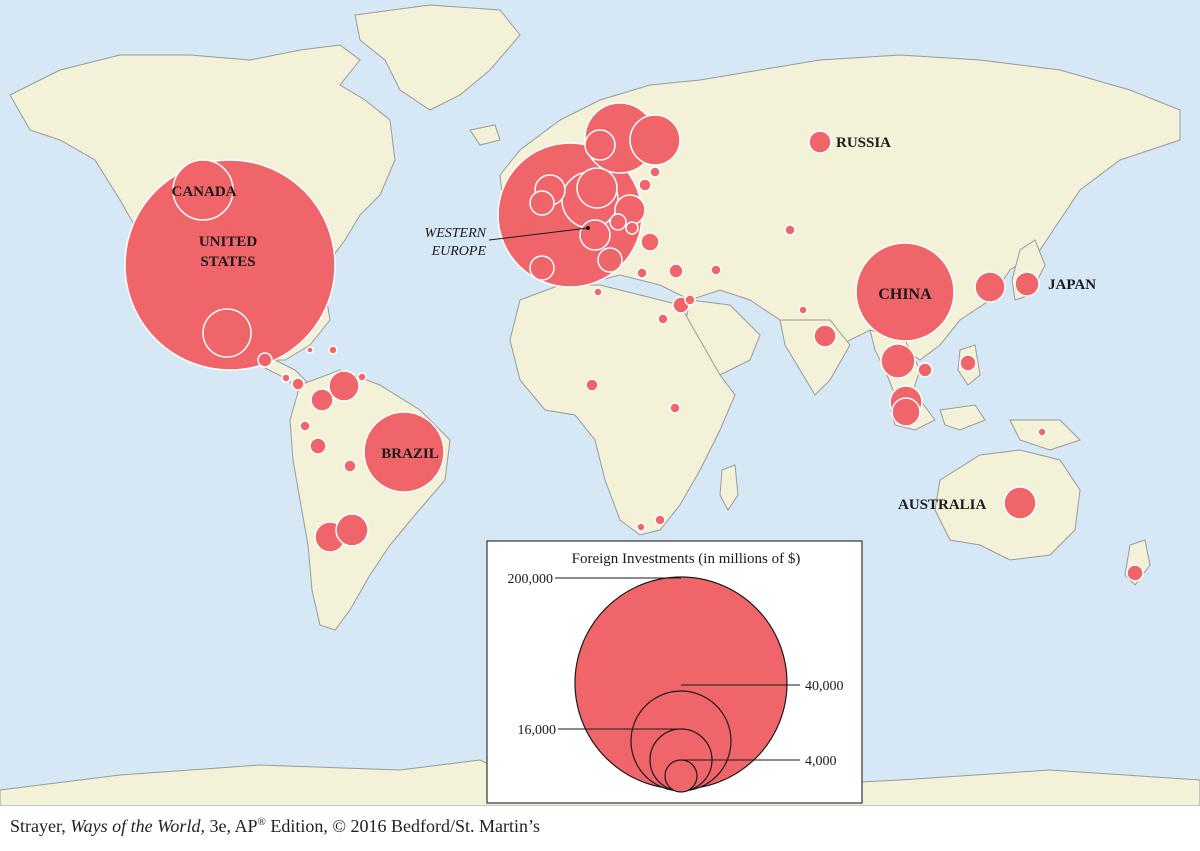 Image resolution: width=1200 pixels, height=851 pixels. What do you see at coordinates (925, 370) in the screenshot?
I see `bubble-vietnam` at bounding box center [925, 370].